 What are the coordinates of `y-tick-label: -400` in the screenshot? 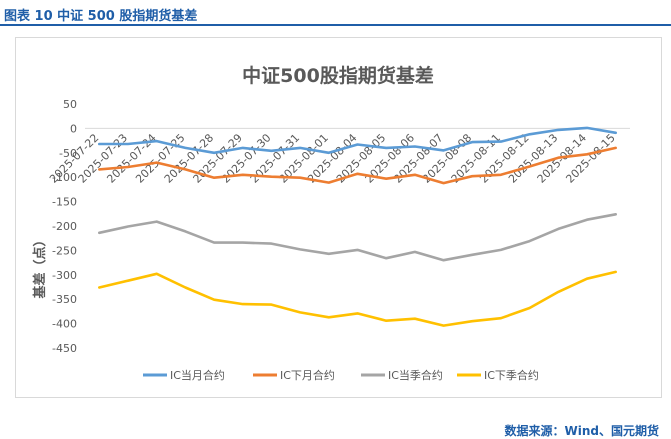 It's located at (64, 324).